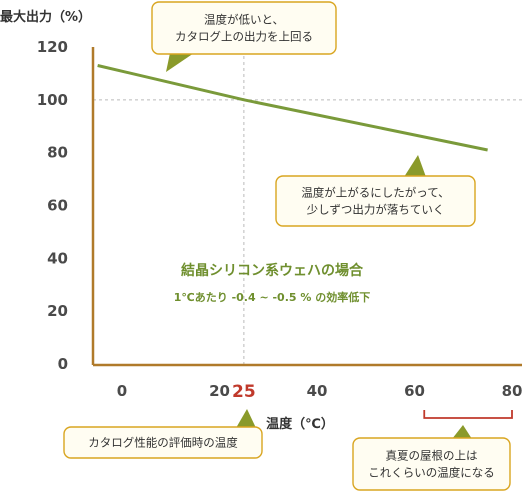 This screenshot has height=492, width=530. Describe the element at coordinates (52, 47) in the screenshot. I see `y-tick-label: 120` at that location.